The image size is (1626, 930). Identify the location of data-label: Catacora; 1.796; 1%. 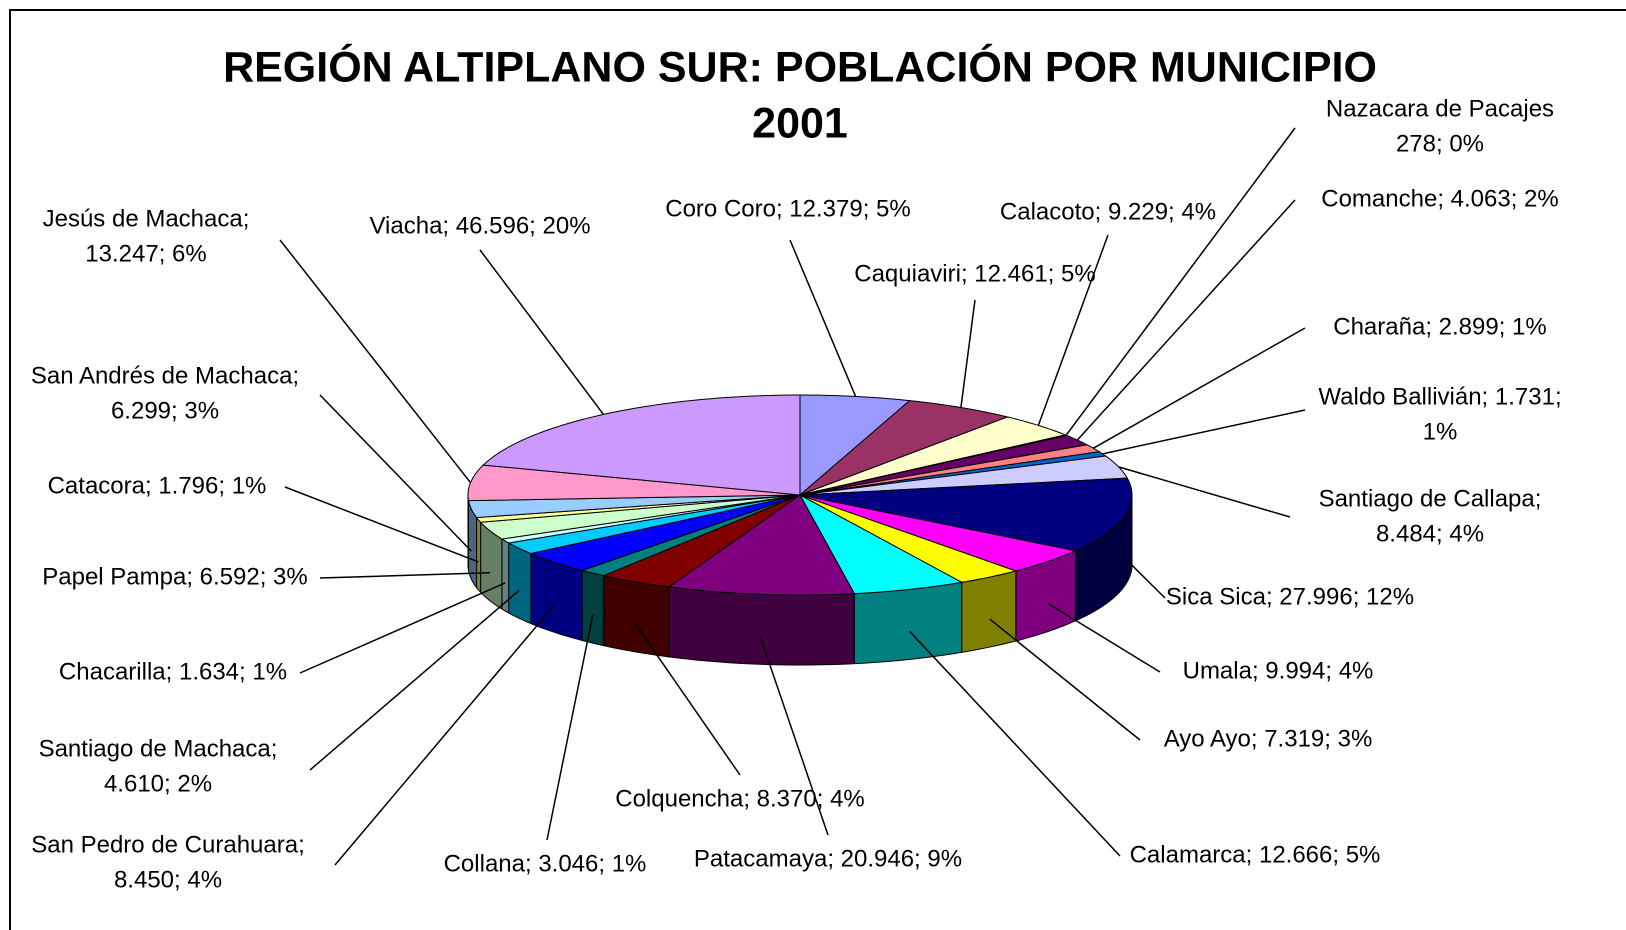
(157, 485).